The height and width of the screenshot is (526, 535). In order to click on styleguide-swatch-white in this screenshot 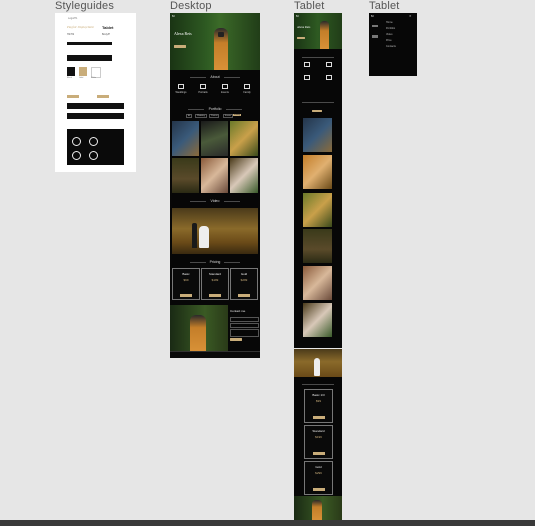, I will do `click(96, 72)`.